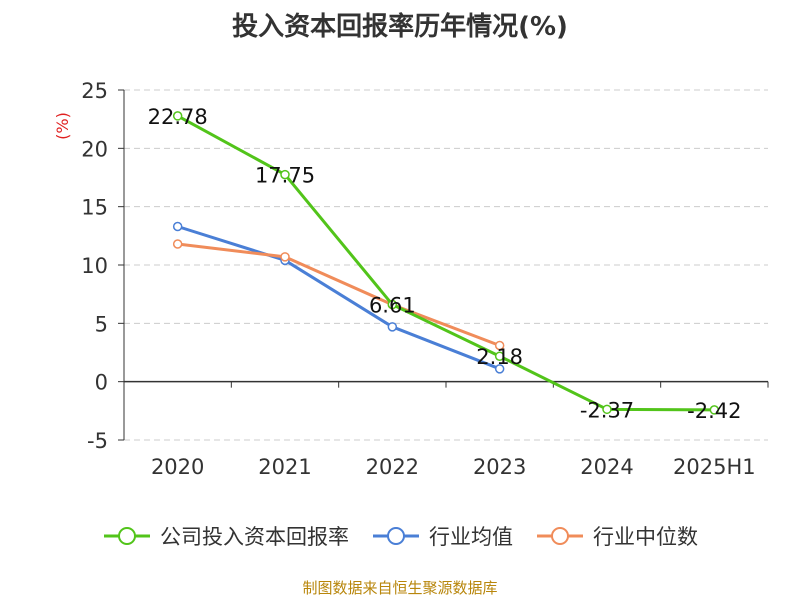 Image resolution: width=800 pixels, height=600 pixels. I want to click on legend-label: 公司投入资本回报率, so click(254, 537).